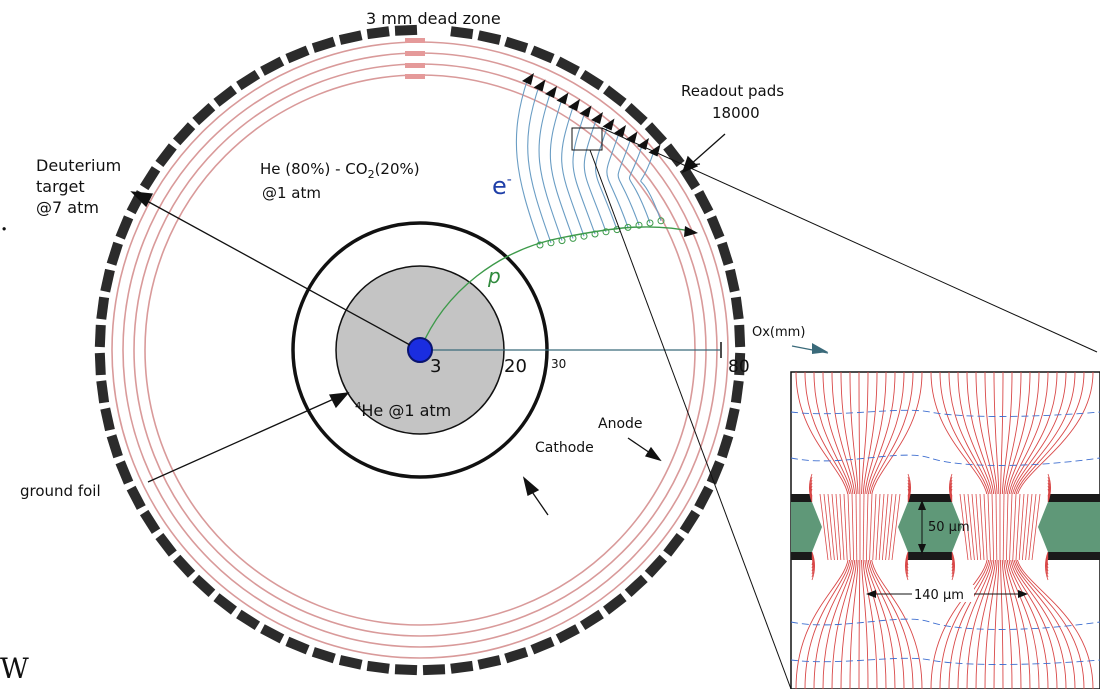 The image size is (1100, 694). I want to click on field-lines, so click(944, 530).